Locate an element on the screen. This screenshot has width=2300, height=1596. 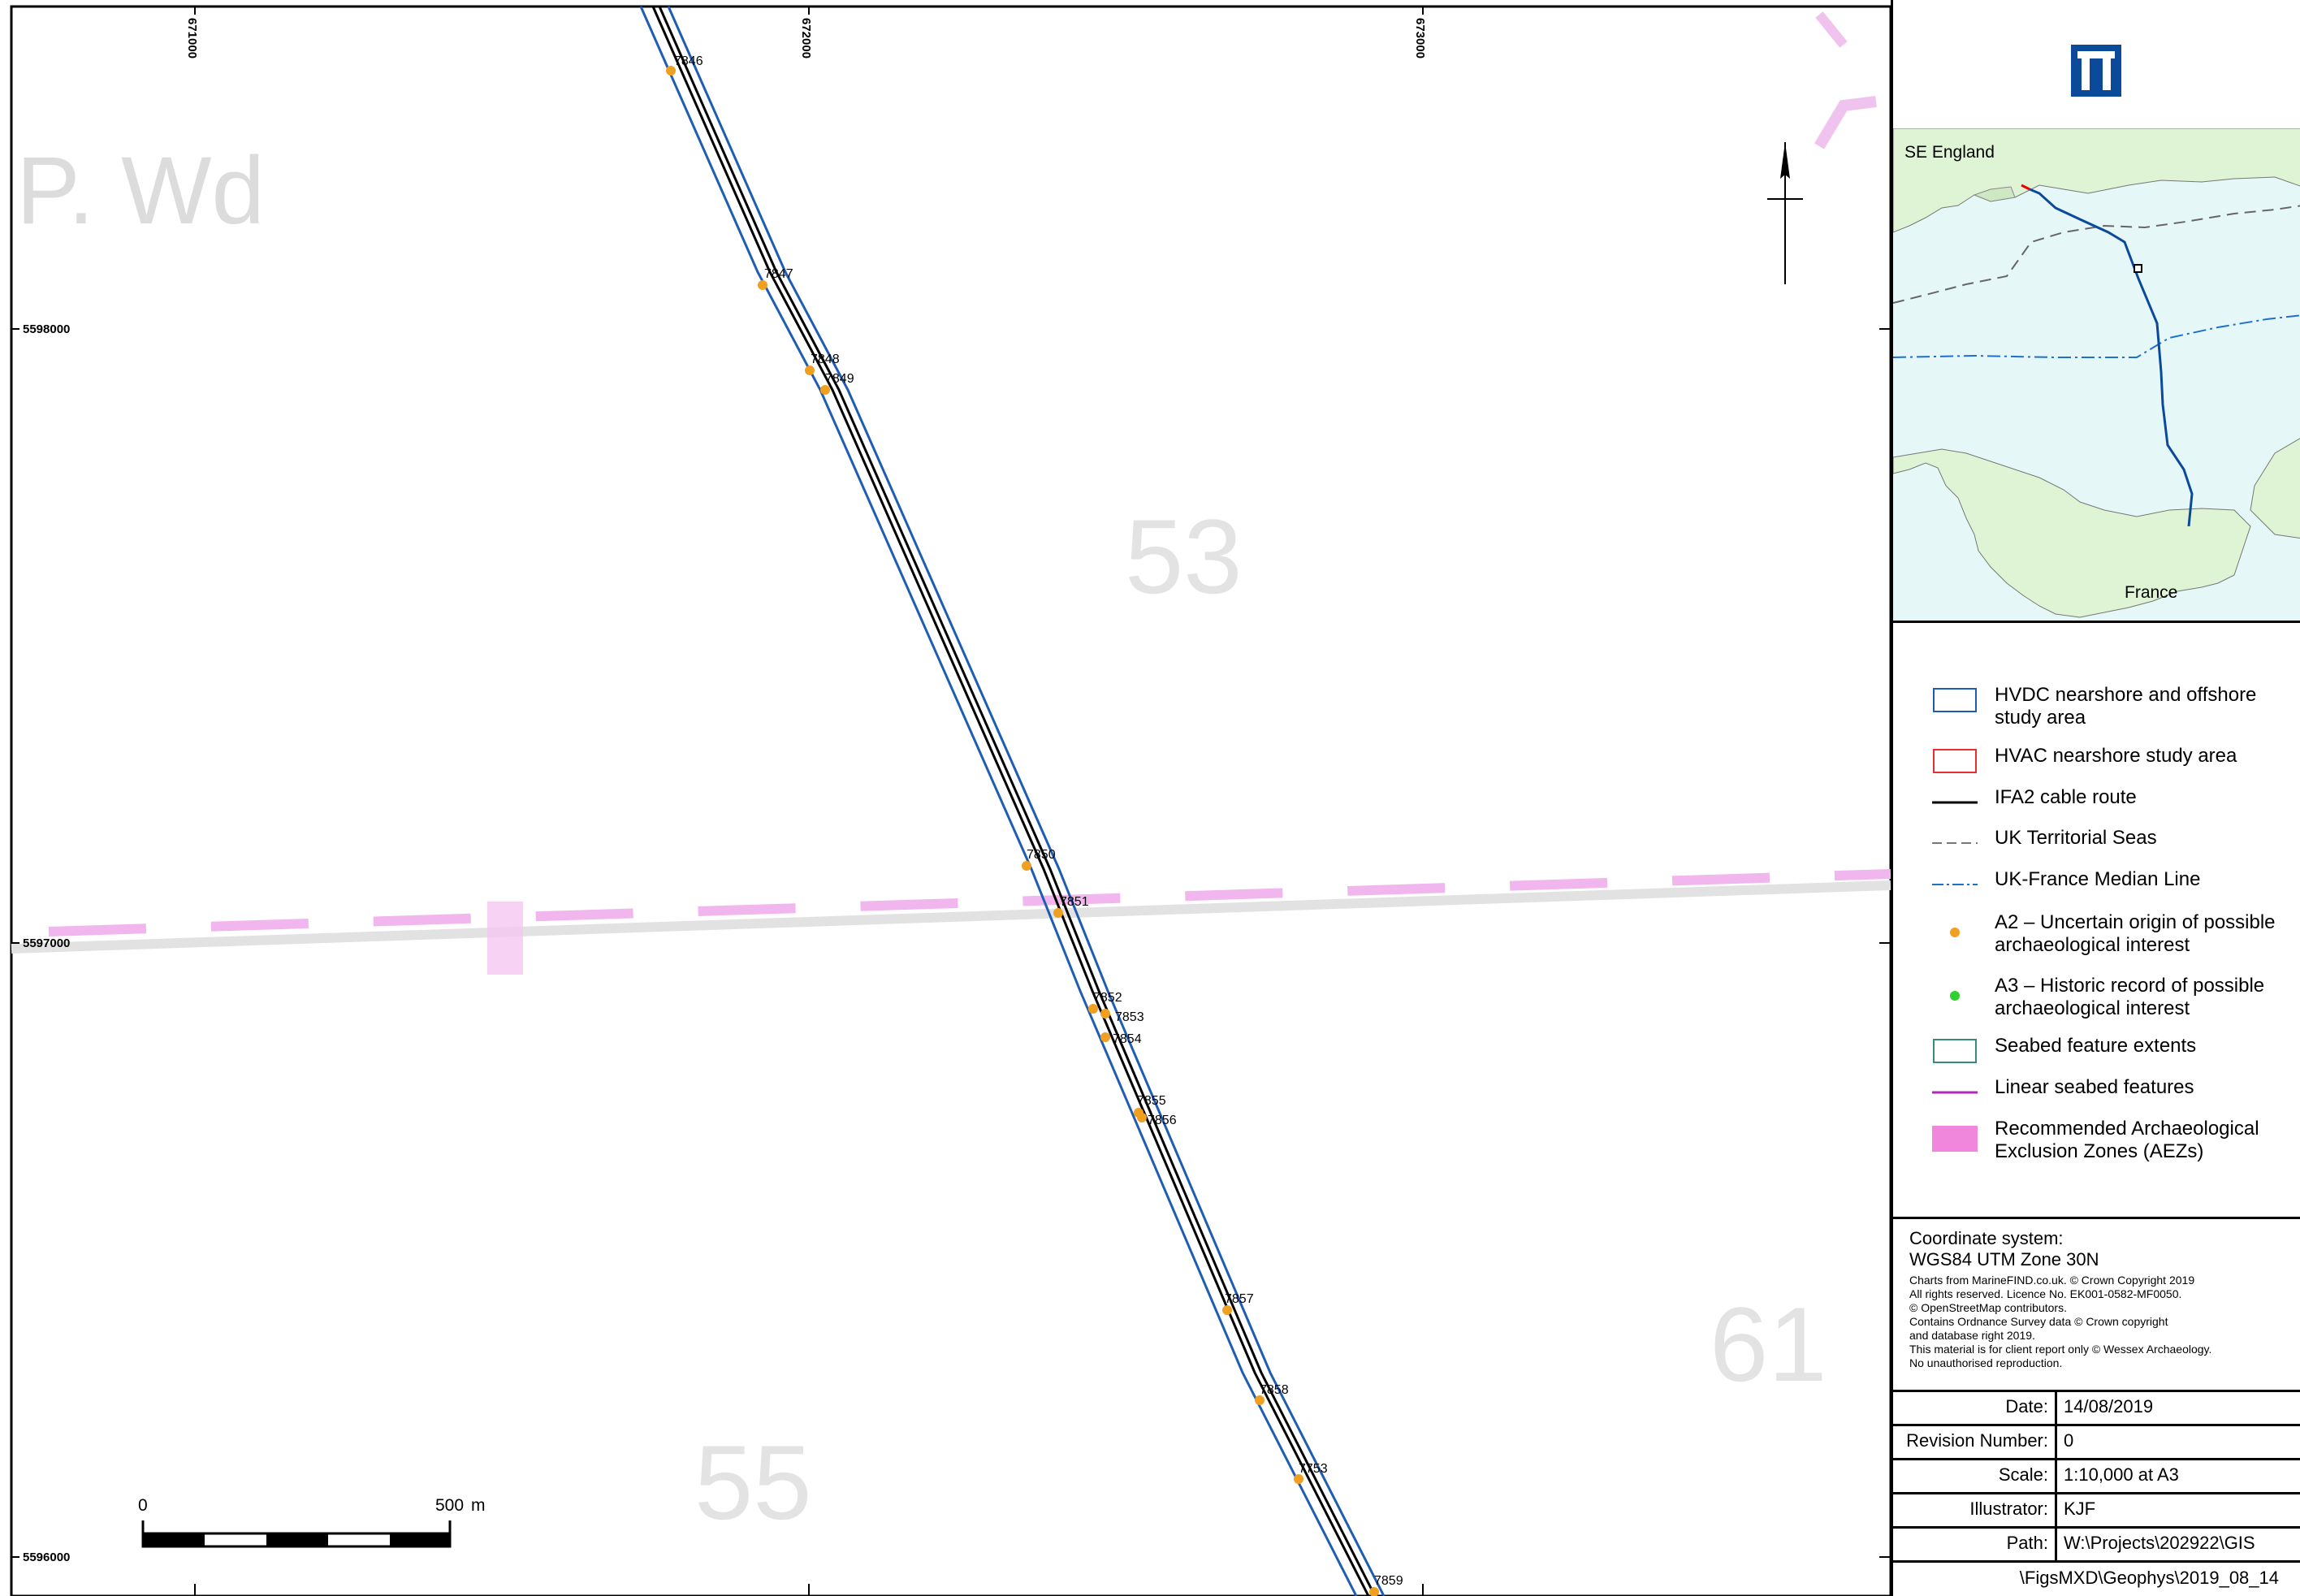
location-inset-map: SE England France is located at coordinates (2096, 375).